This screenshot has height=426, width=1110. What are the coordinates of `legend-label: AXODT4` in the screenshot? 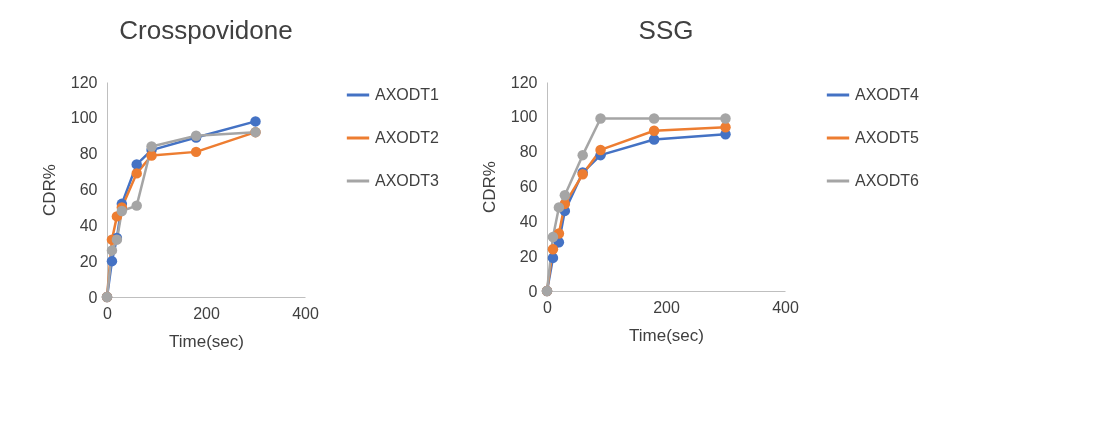 It's located at (887, 94).